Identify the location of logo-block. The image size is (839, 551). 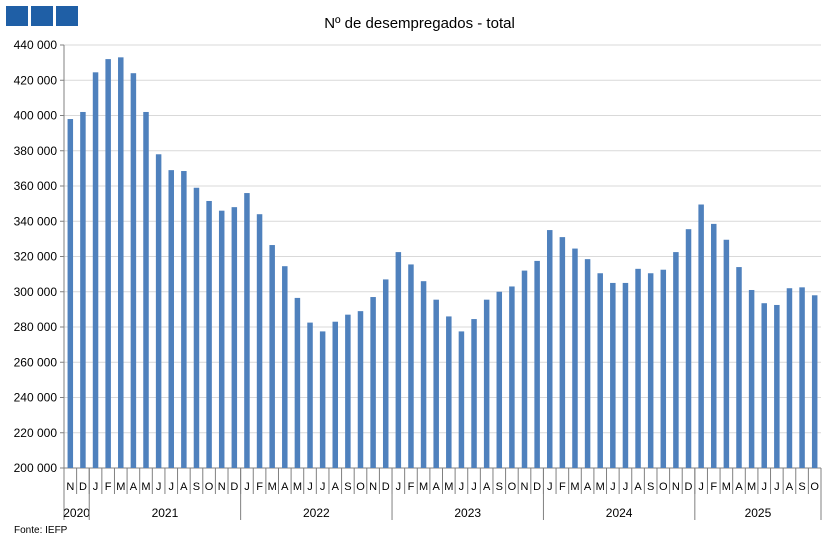
(17, 16).